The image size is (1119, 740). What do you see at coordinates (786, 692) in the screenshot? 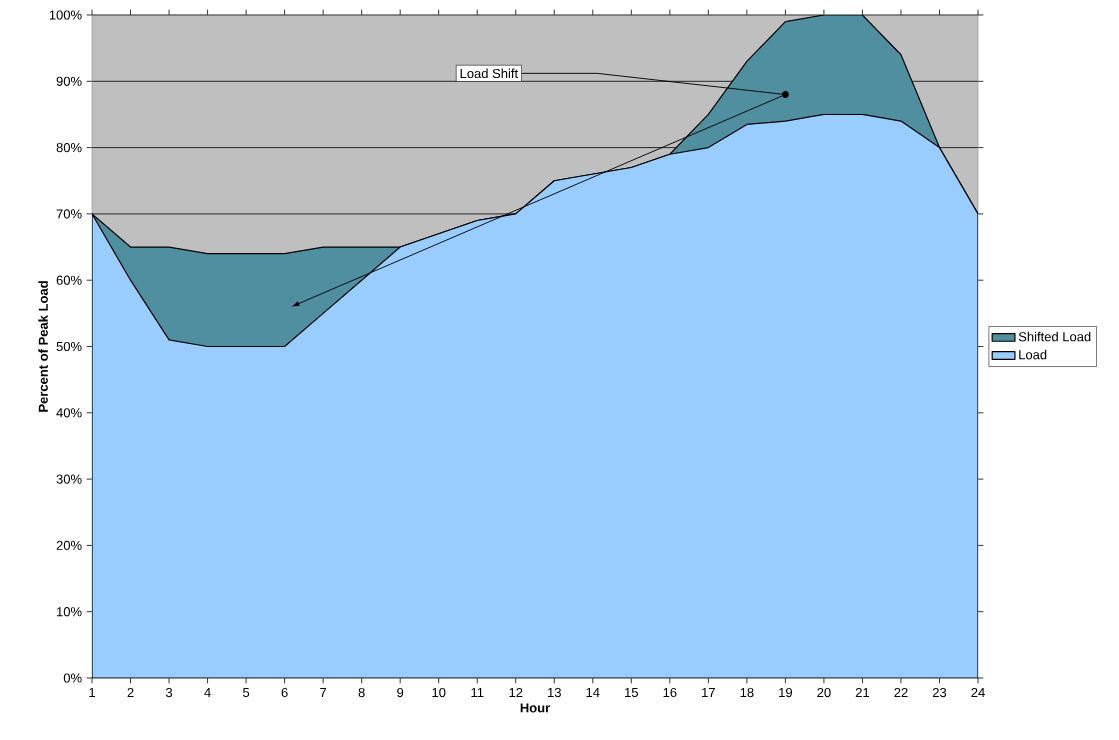
I see `x-tick-label: 19` at bounding box center [786, 692].